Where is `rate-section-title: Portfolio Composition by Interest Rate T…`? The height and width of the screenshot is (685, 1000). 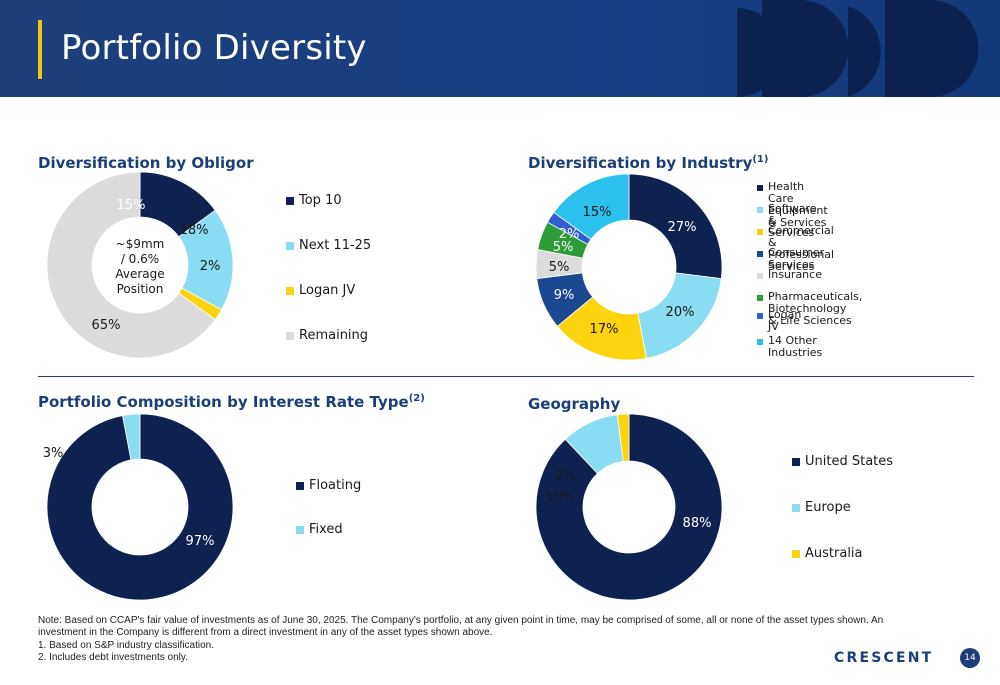
rate-section-title: Portfolio Composition by Interest Rate T… is located at coordinates (231, 402).